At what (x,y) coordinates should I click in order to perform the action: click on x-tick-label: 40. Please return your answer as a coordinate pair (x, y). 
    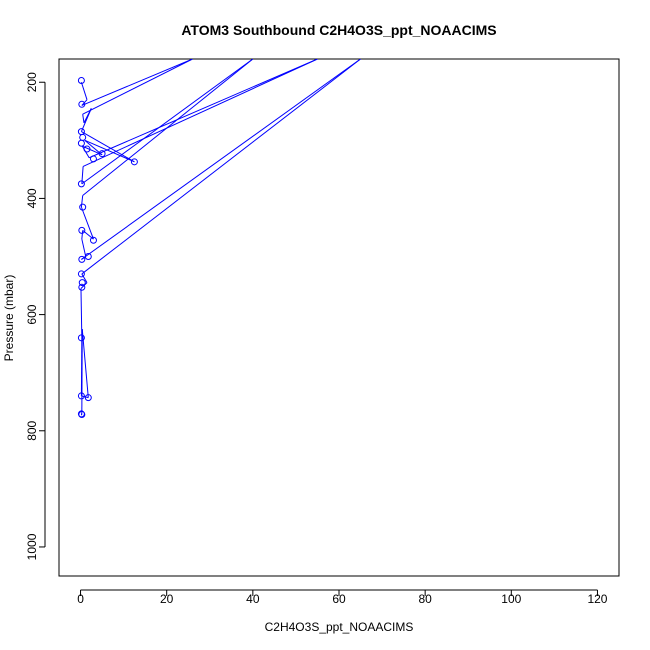
    Looking at the image, I should click on (253, 599).